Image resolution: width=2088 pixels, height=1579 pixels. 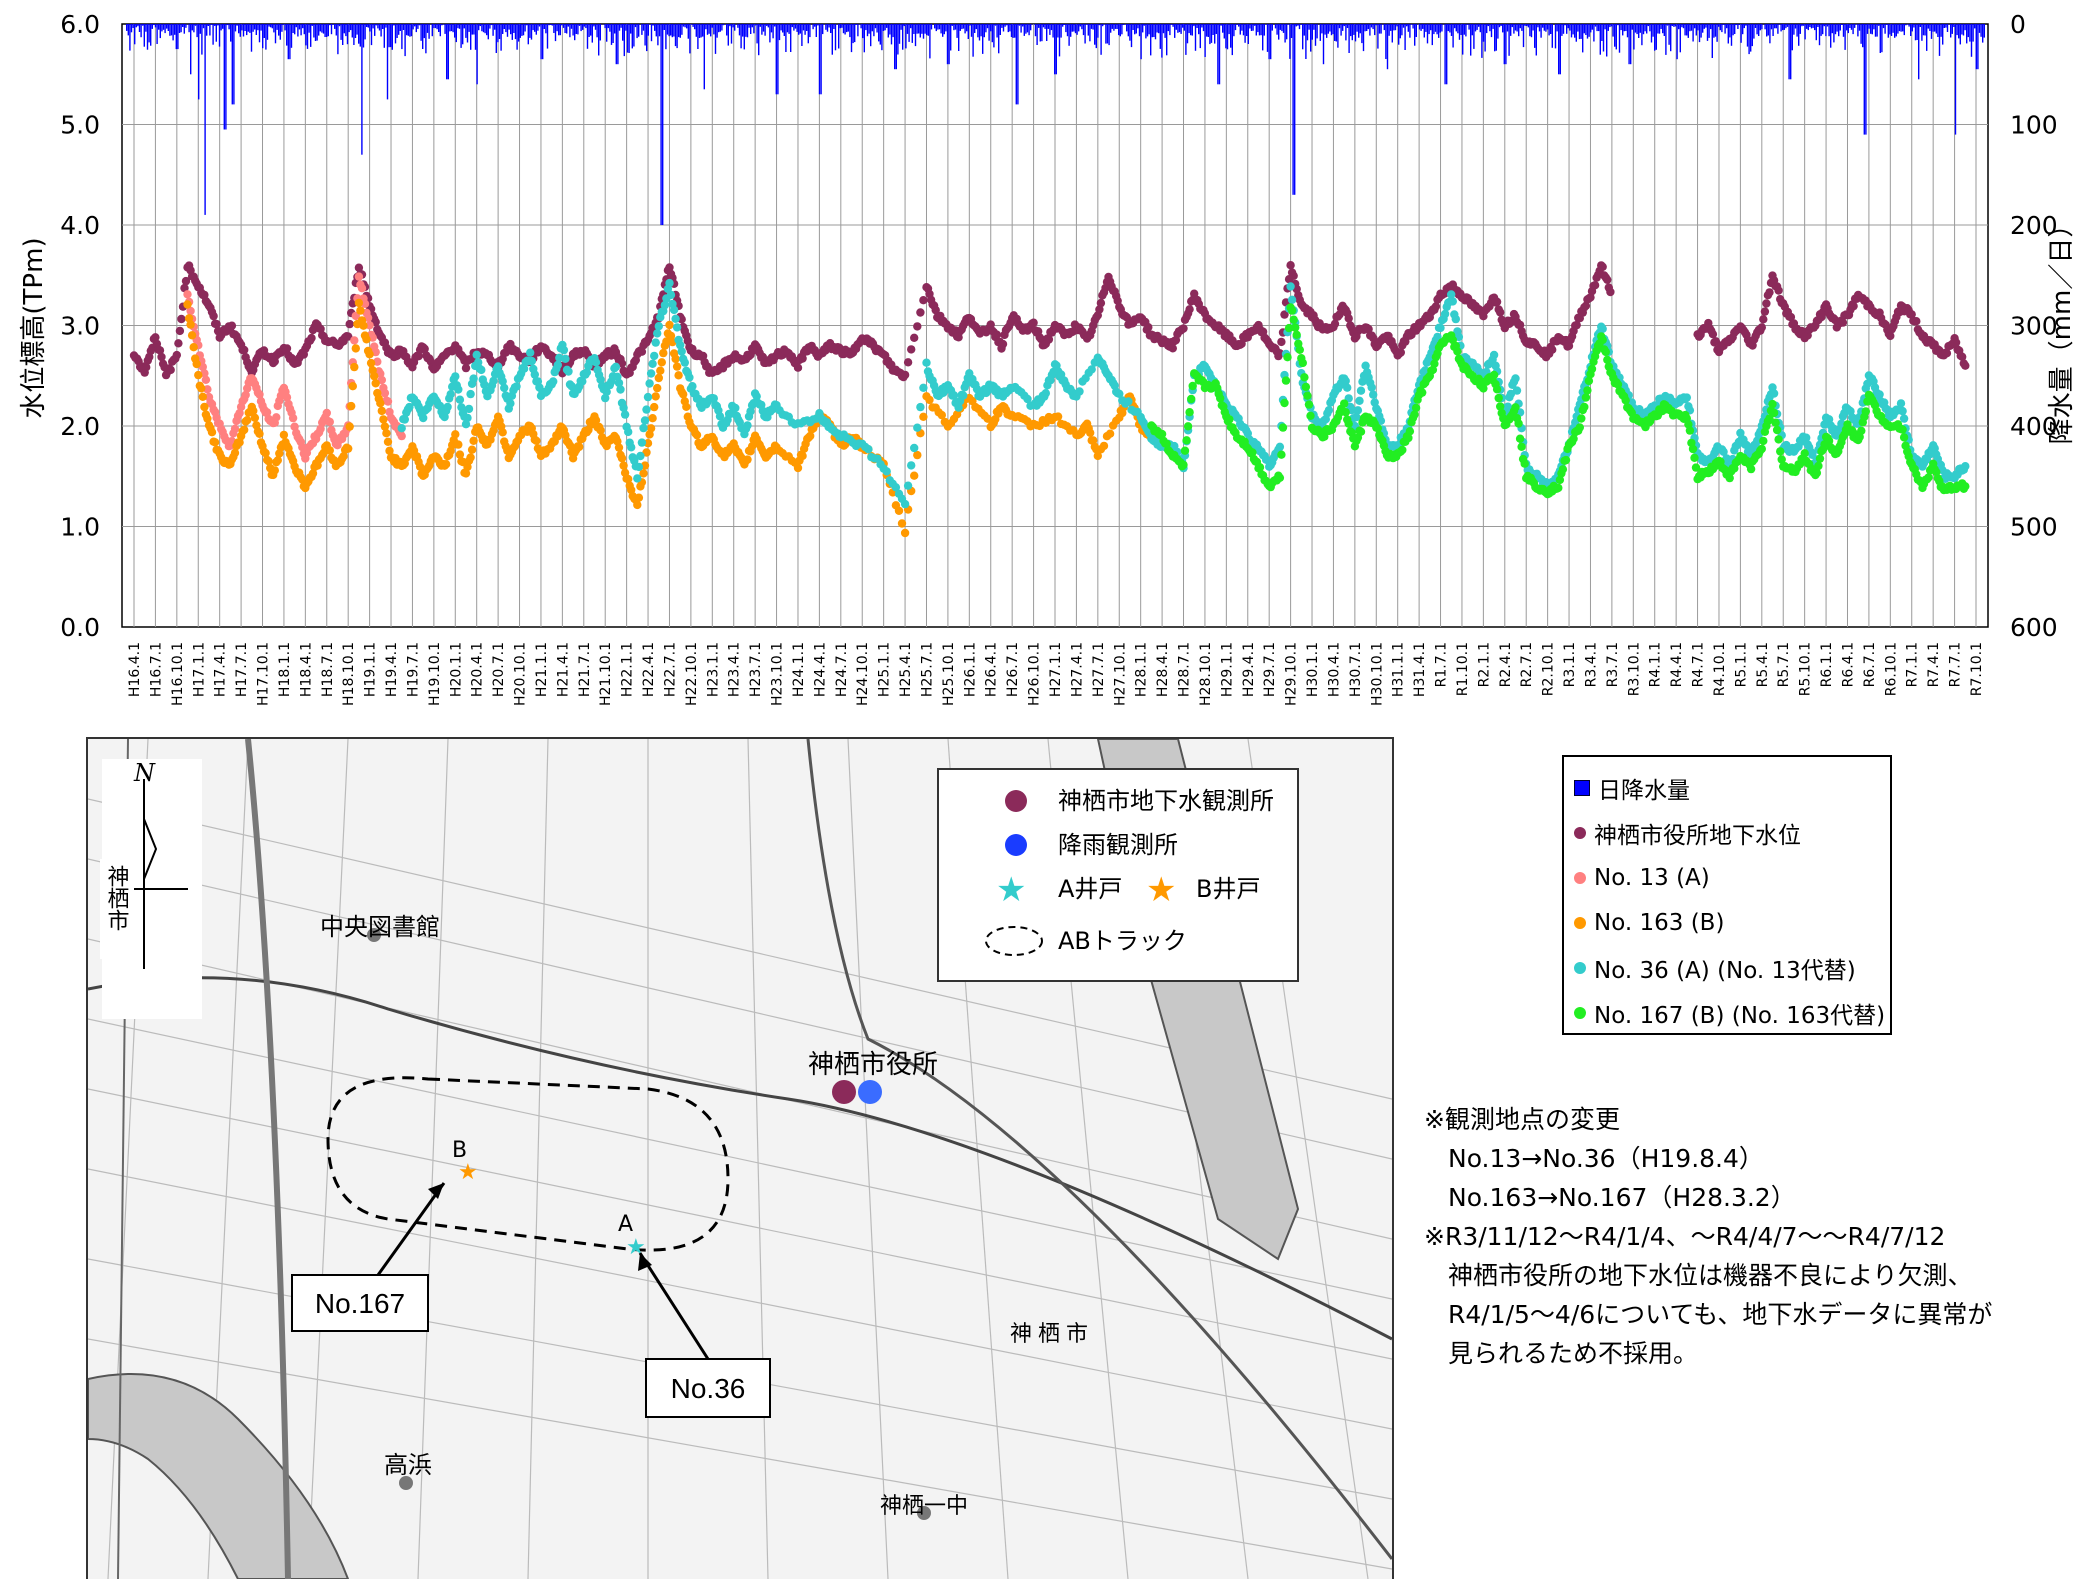 I want to click on x-tick-label: H20.7.1, so click(x=499, y=669).